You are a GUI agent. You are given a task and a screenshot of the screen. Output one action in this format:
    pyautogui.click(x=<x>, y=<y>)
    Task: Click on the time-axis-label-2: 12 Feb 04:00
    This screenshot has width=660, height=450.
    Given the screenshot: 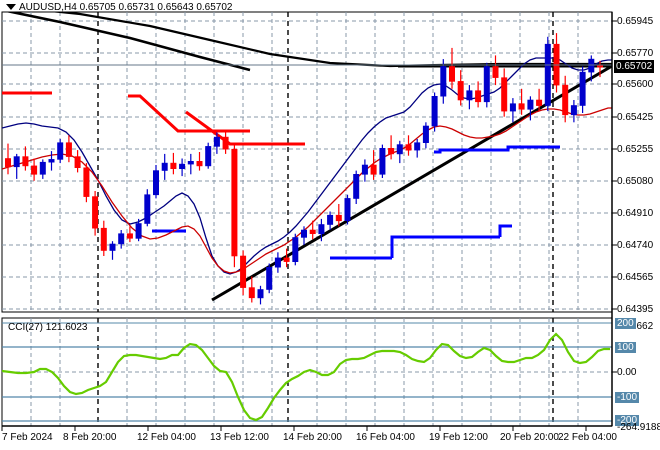 What is the action you would take?
    pyautogui.click(x=166, y=437)
    